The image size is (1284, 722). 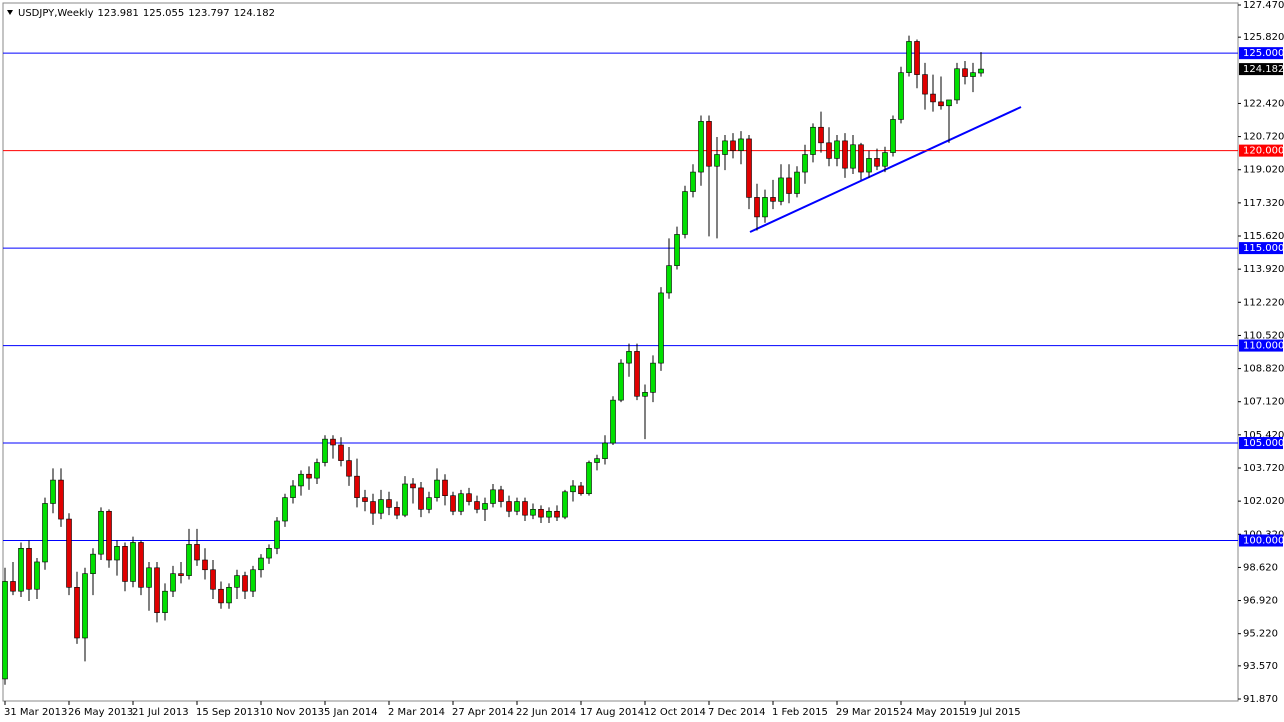 What do you see at coordinates (1263, 468) in the screenshot?
I see `y-tick-label: 103.720` at bounding box center [1263, 468].